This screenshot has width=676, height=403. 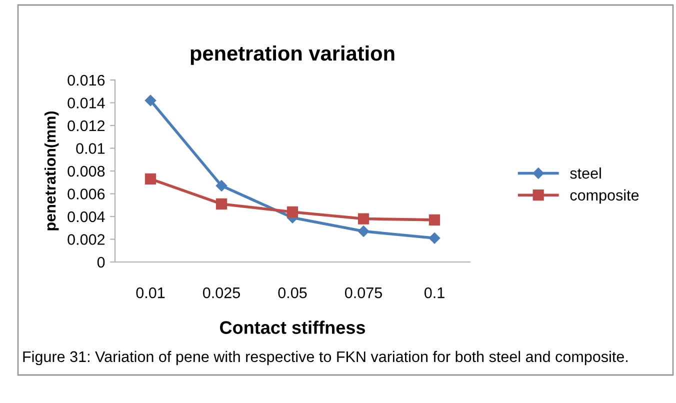 What do you see at coordinates (292, 55) in the screenshot?
I see `chart-title: penetration variation` at bounding box center [292, 55].